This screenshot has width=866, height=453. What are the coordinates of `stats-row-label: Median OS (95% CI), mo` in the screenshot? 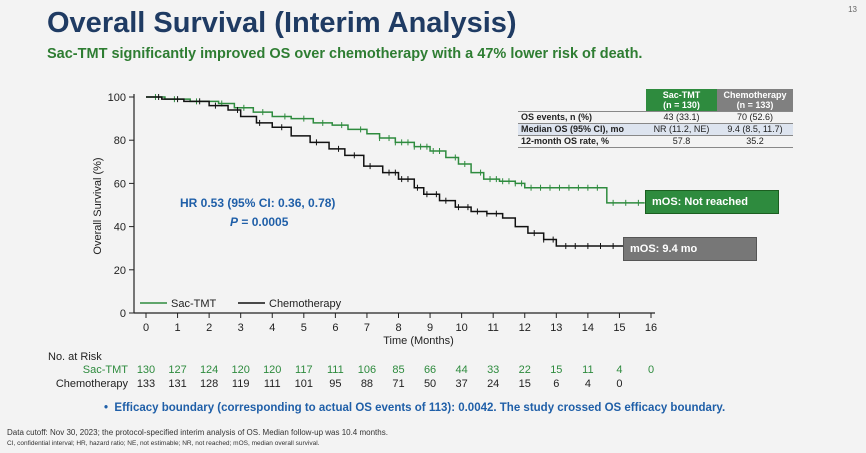 It's located at (582, 129).